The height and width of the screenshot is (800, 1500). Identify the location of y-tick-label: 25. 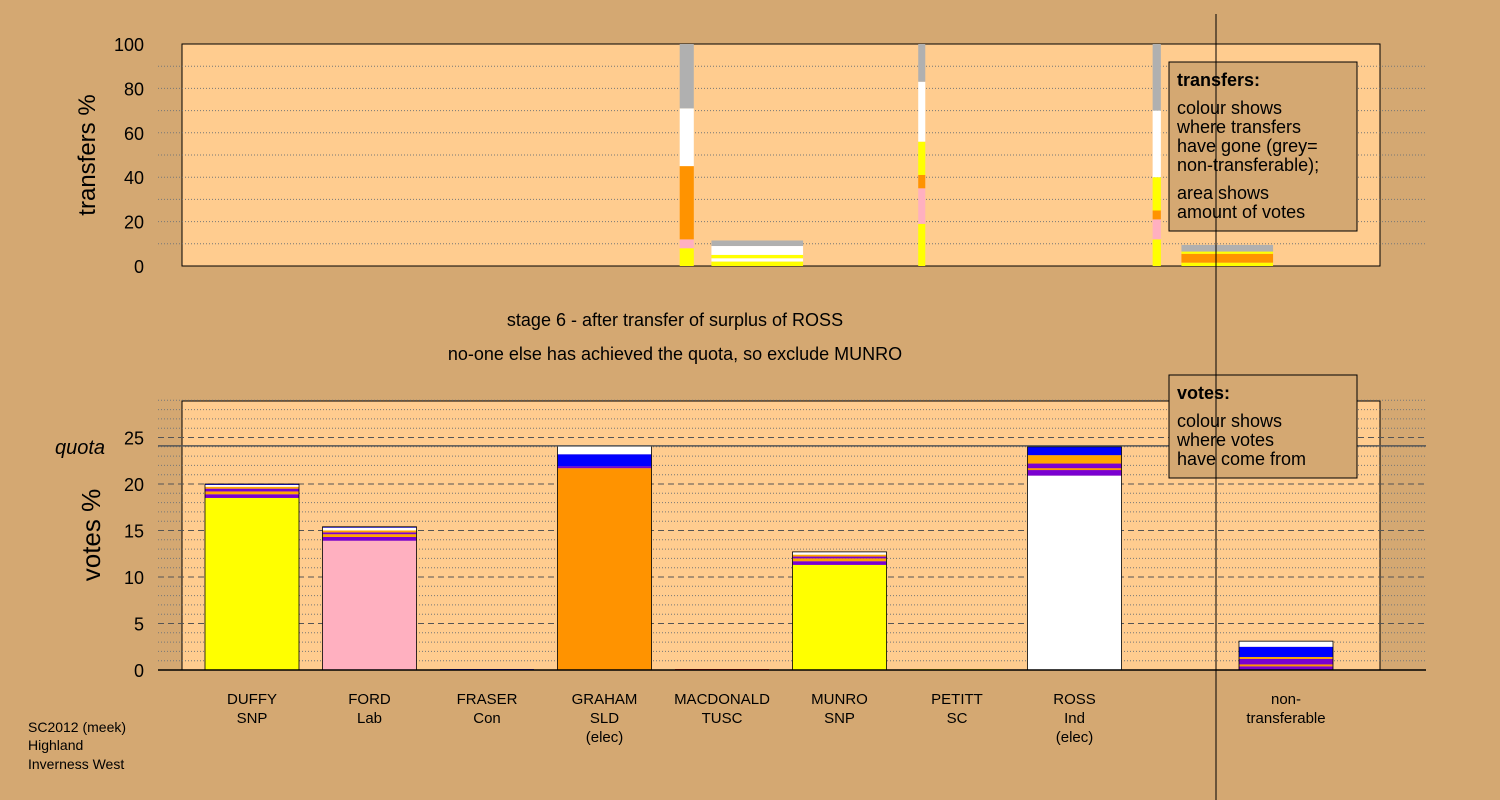
(134, 439).